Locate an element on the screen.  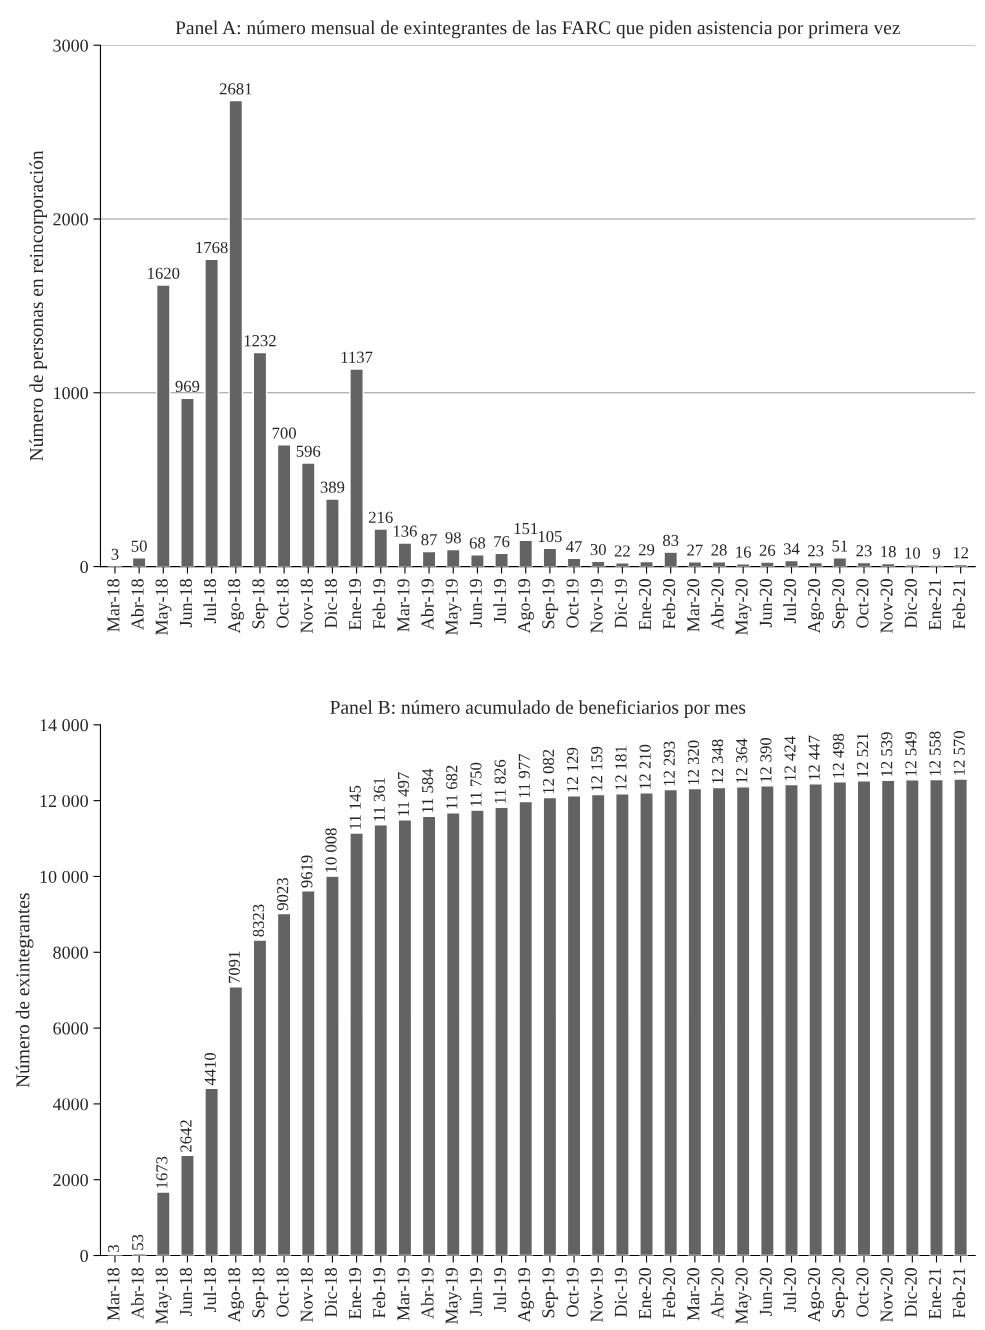
x-tick-label: May-20 is located at coordinates (743, 1296).